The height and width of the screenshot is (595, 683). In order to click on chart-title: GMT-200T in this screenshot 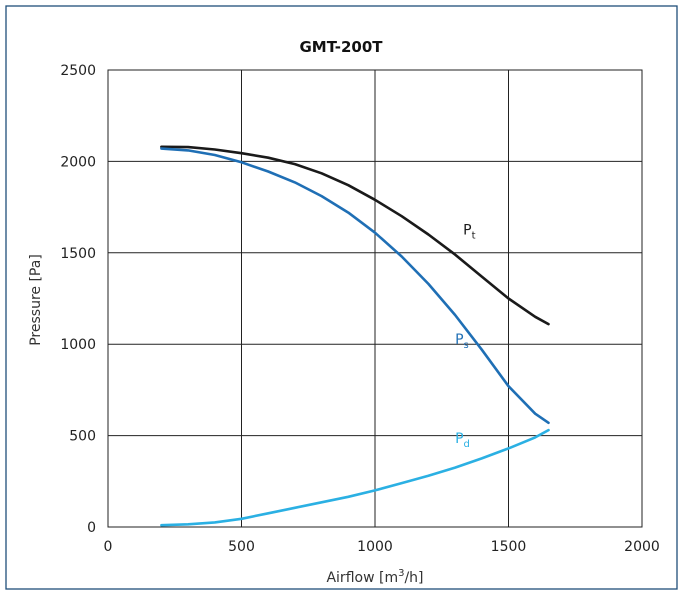, I will do `click(341, 47)`.